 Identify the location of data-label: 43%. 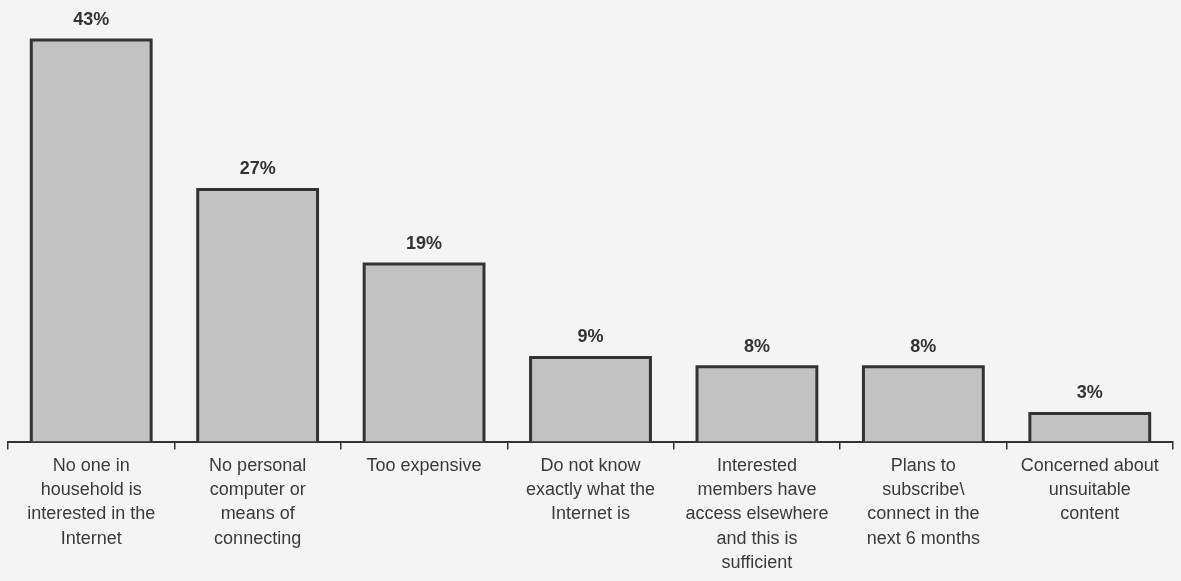
(91, 18).